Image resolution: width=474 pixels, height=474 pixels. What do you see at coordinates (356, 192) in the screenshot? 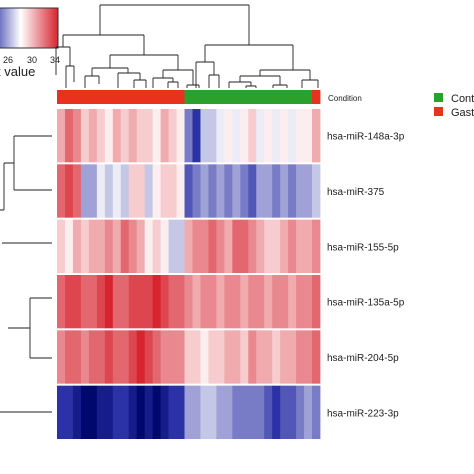
I see `row-label: hsa-miR-375` at bounding box center [356, 192].